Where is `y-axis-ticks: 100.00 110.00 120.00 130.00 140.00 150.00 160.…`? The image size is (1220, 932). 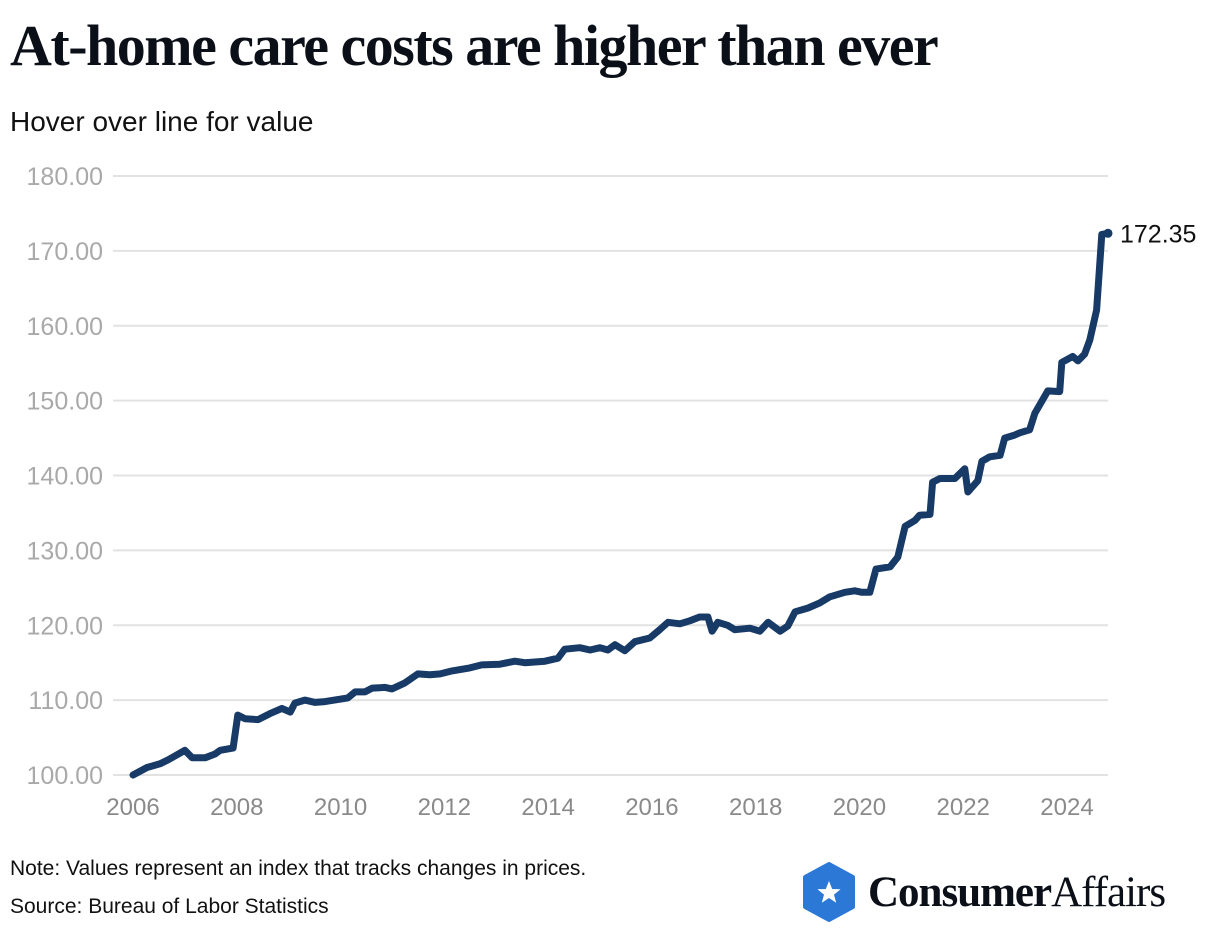 y-axis-ticks: 100.00 110.00 120.00 130.00 140.00 150.00 160.… is located at coordinates (65, 476).